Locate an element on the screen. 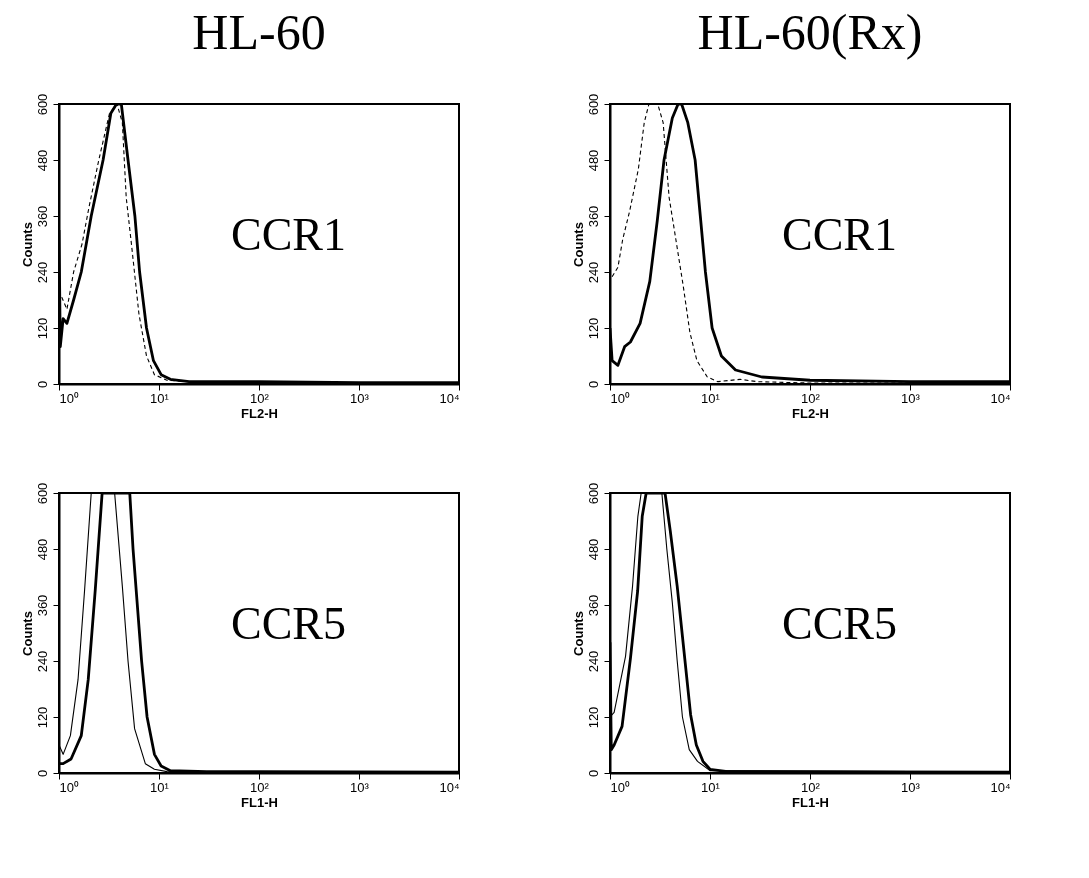 The width and height of the screenshot is (1089, 878). chart-title: HL-60 is located at coordinates (259, 32).